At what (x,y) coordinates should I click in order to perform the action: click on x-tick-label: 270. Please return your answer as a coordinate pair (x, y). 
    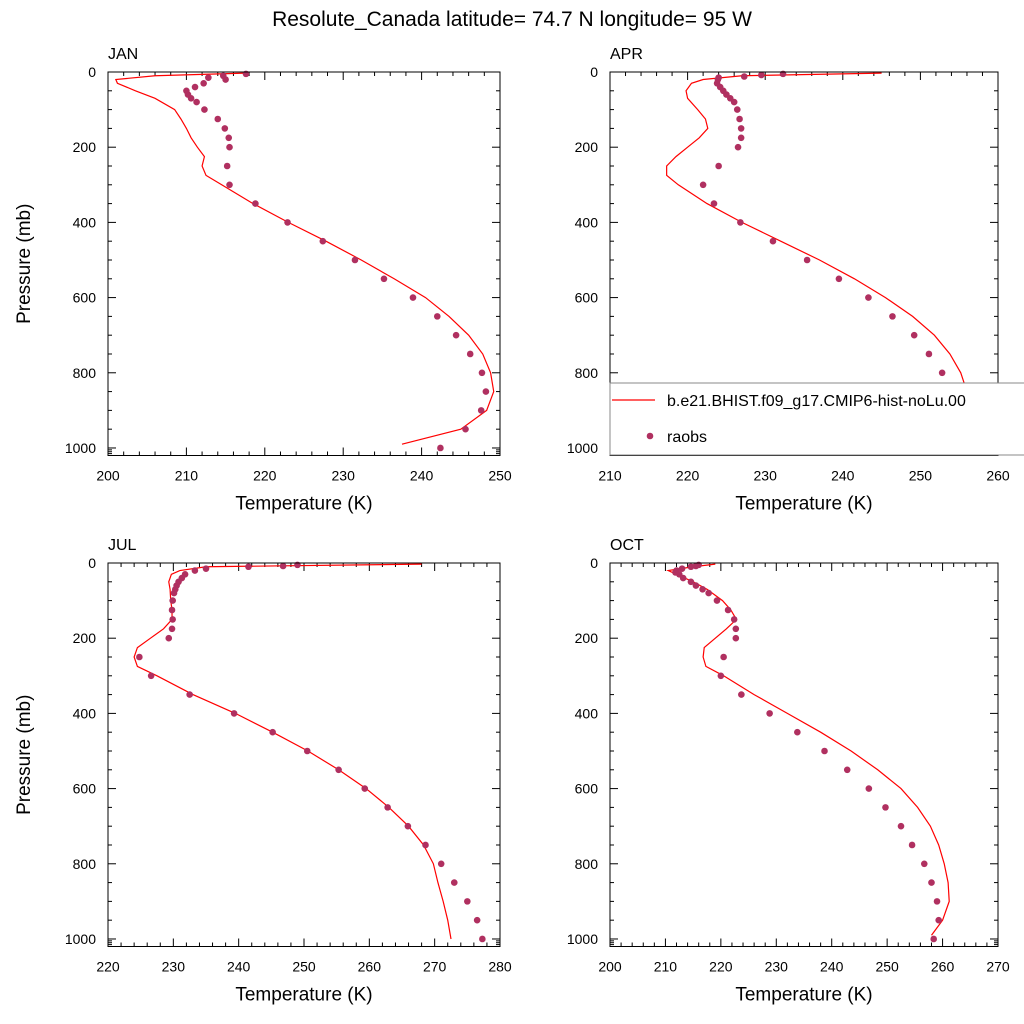
    Looking at the image, I should click on (998, 967).